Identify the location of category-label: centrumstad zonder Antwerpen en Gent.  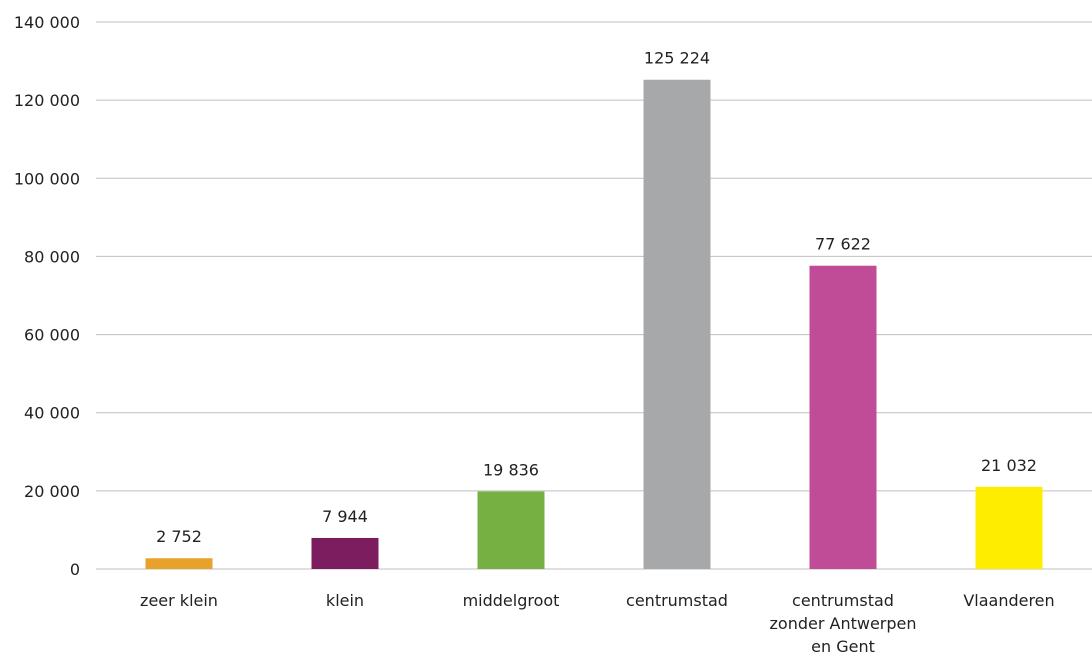
(843, 623).